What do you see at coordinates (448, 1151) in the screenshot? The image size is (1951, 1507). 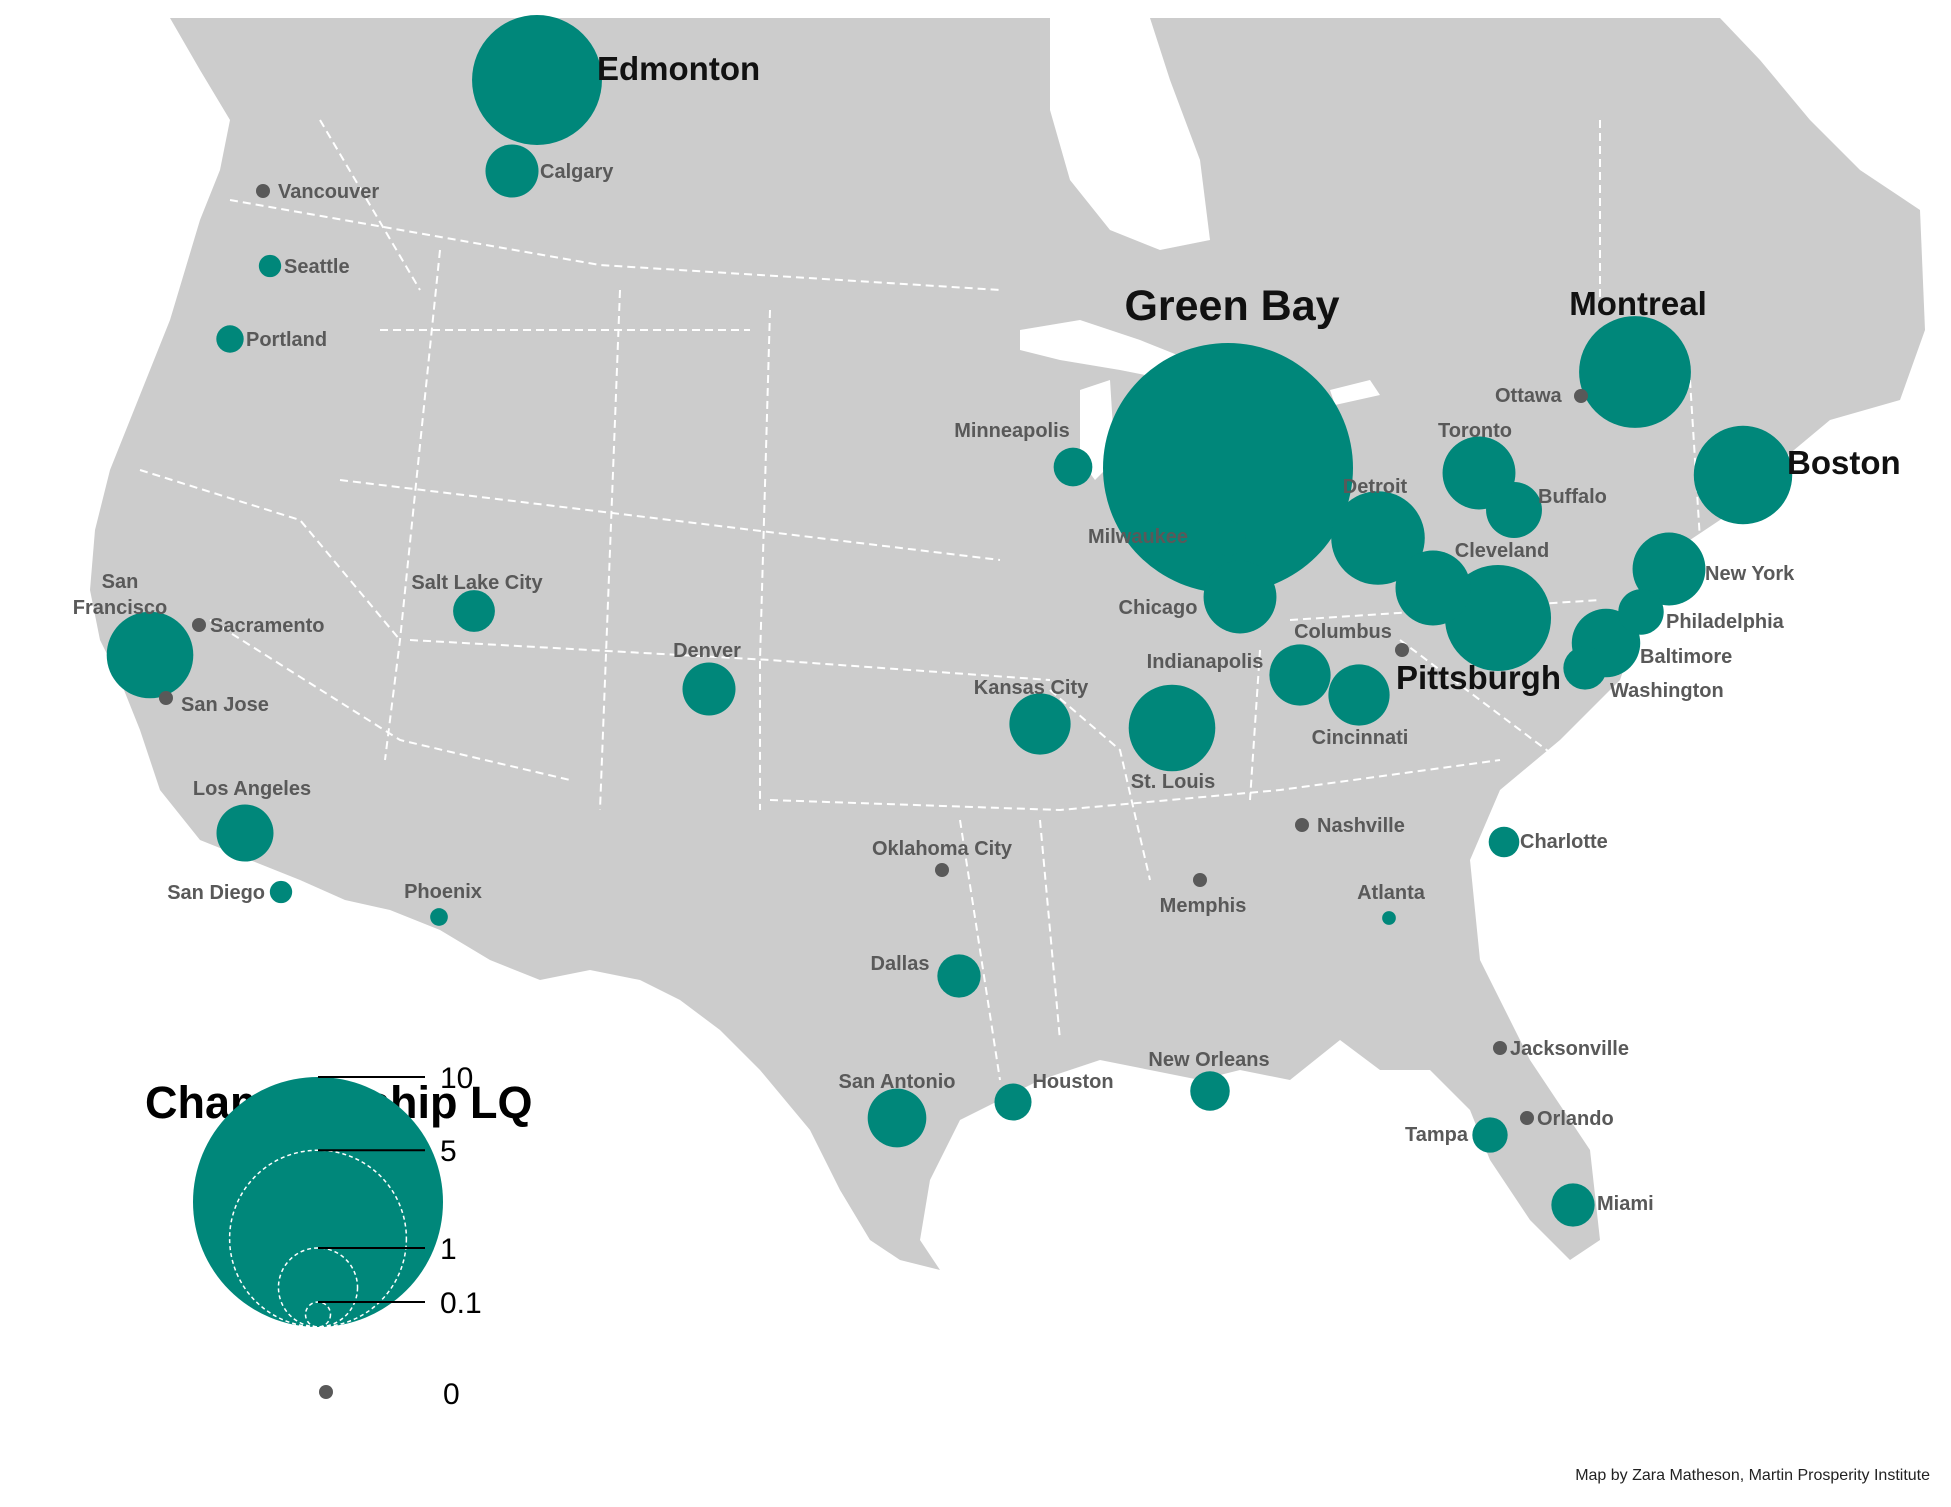 I see `legend-tick-5: 5` at bounding box center [448, 1151].